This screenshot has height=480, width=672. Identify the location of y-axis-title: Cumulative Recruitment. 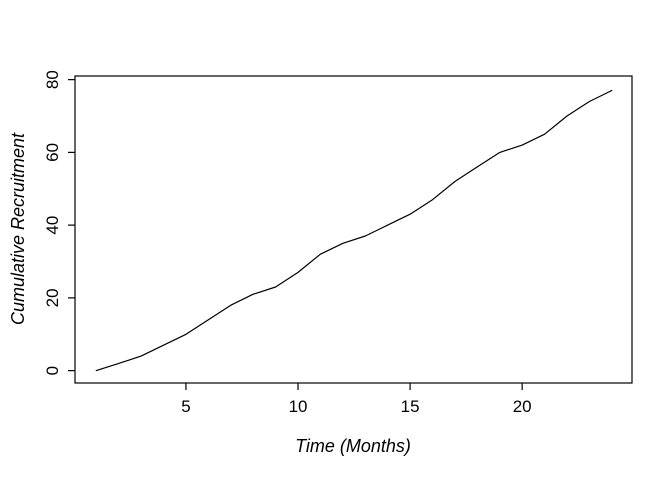
(18, 228).